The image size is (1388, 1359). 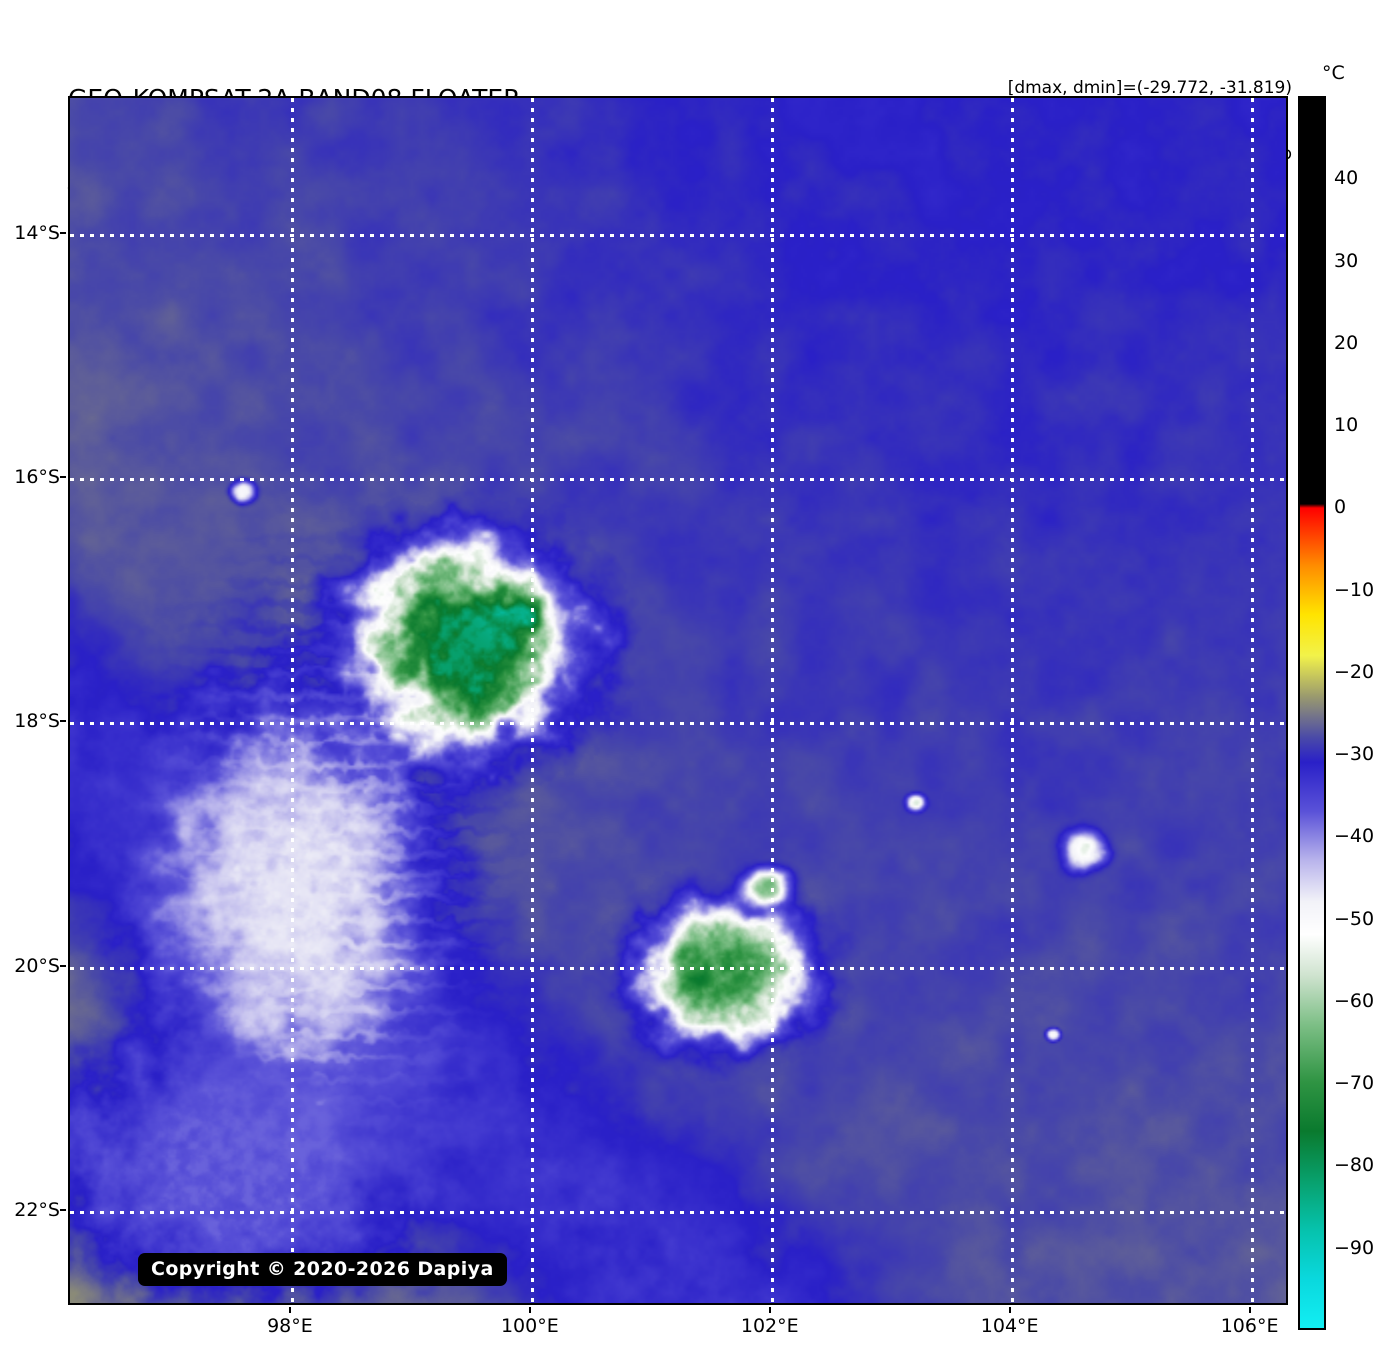 What do you see at coordinates (1354, 1165) in the screenshot?
I see `colorbar-tick-label: −80` at bounding box center [1354, 1165].